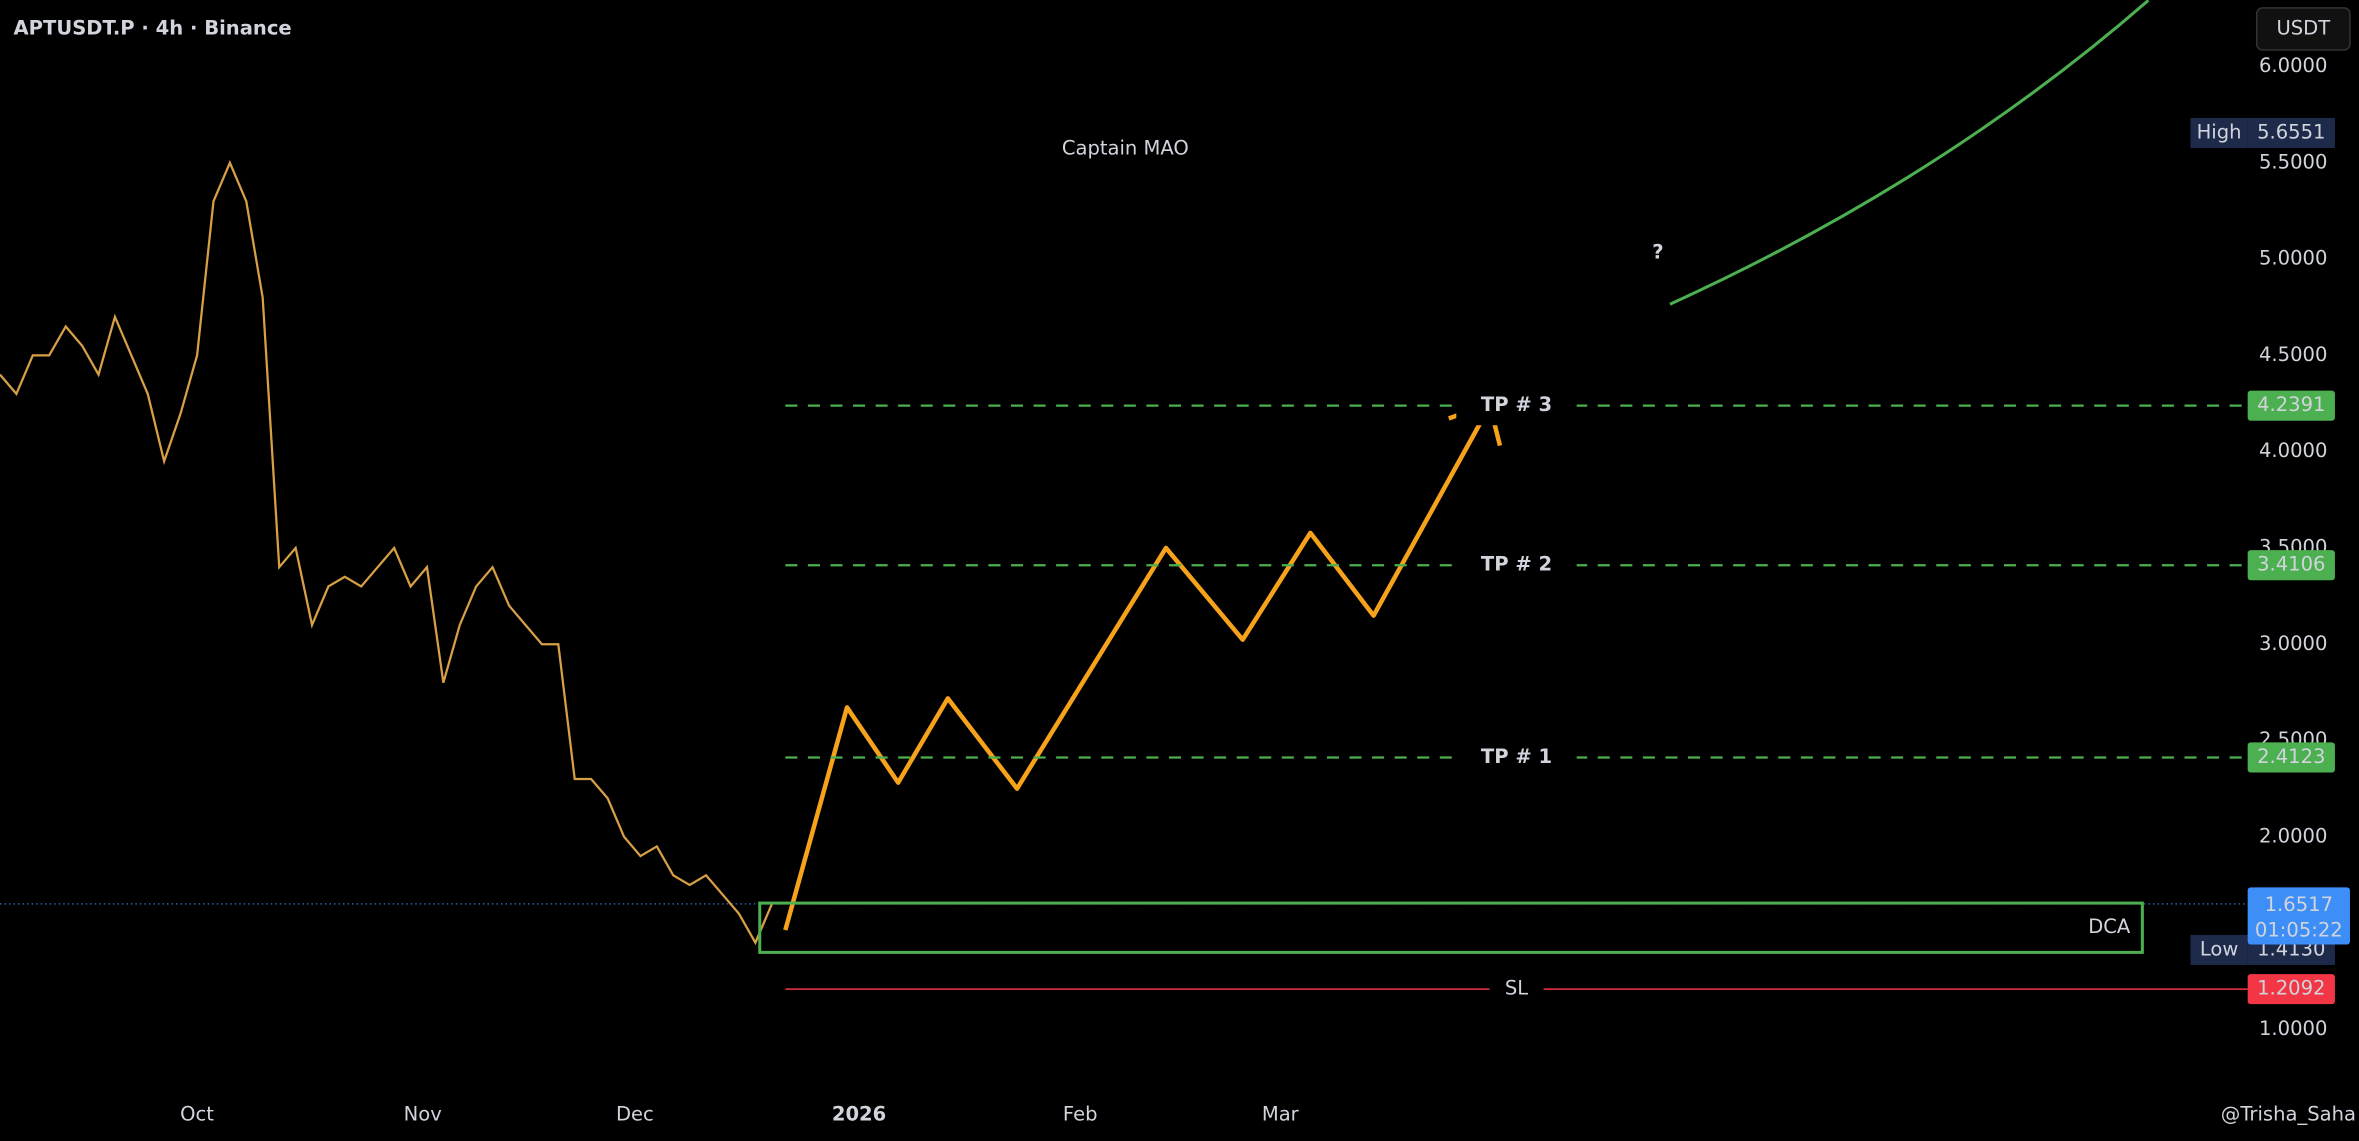 The width and height of the screenshot is (2359, 1141). Describe the element at coordinates (153, 27) in the screenshot. I see `chart-title: APTUSDT.P · 4h · Binance` at that location.